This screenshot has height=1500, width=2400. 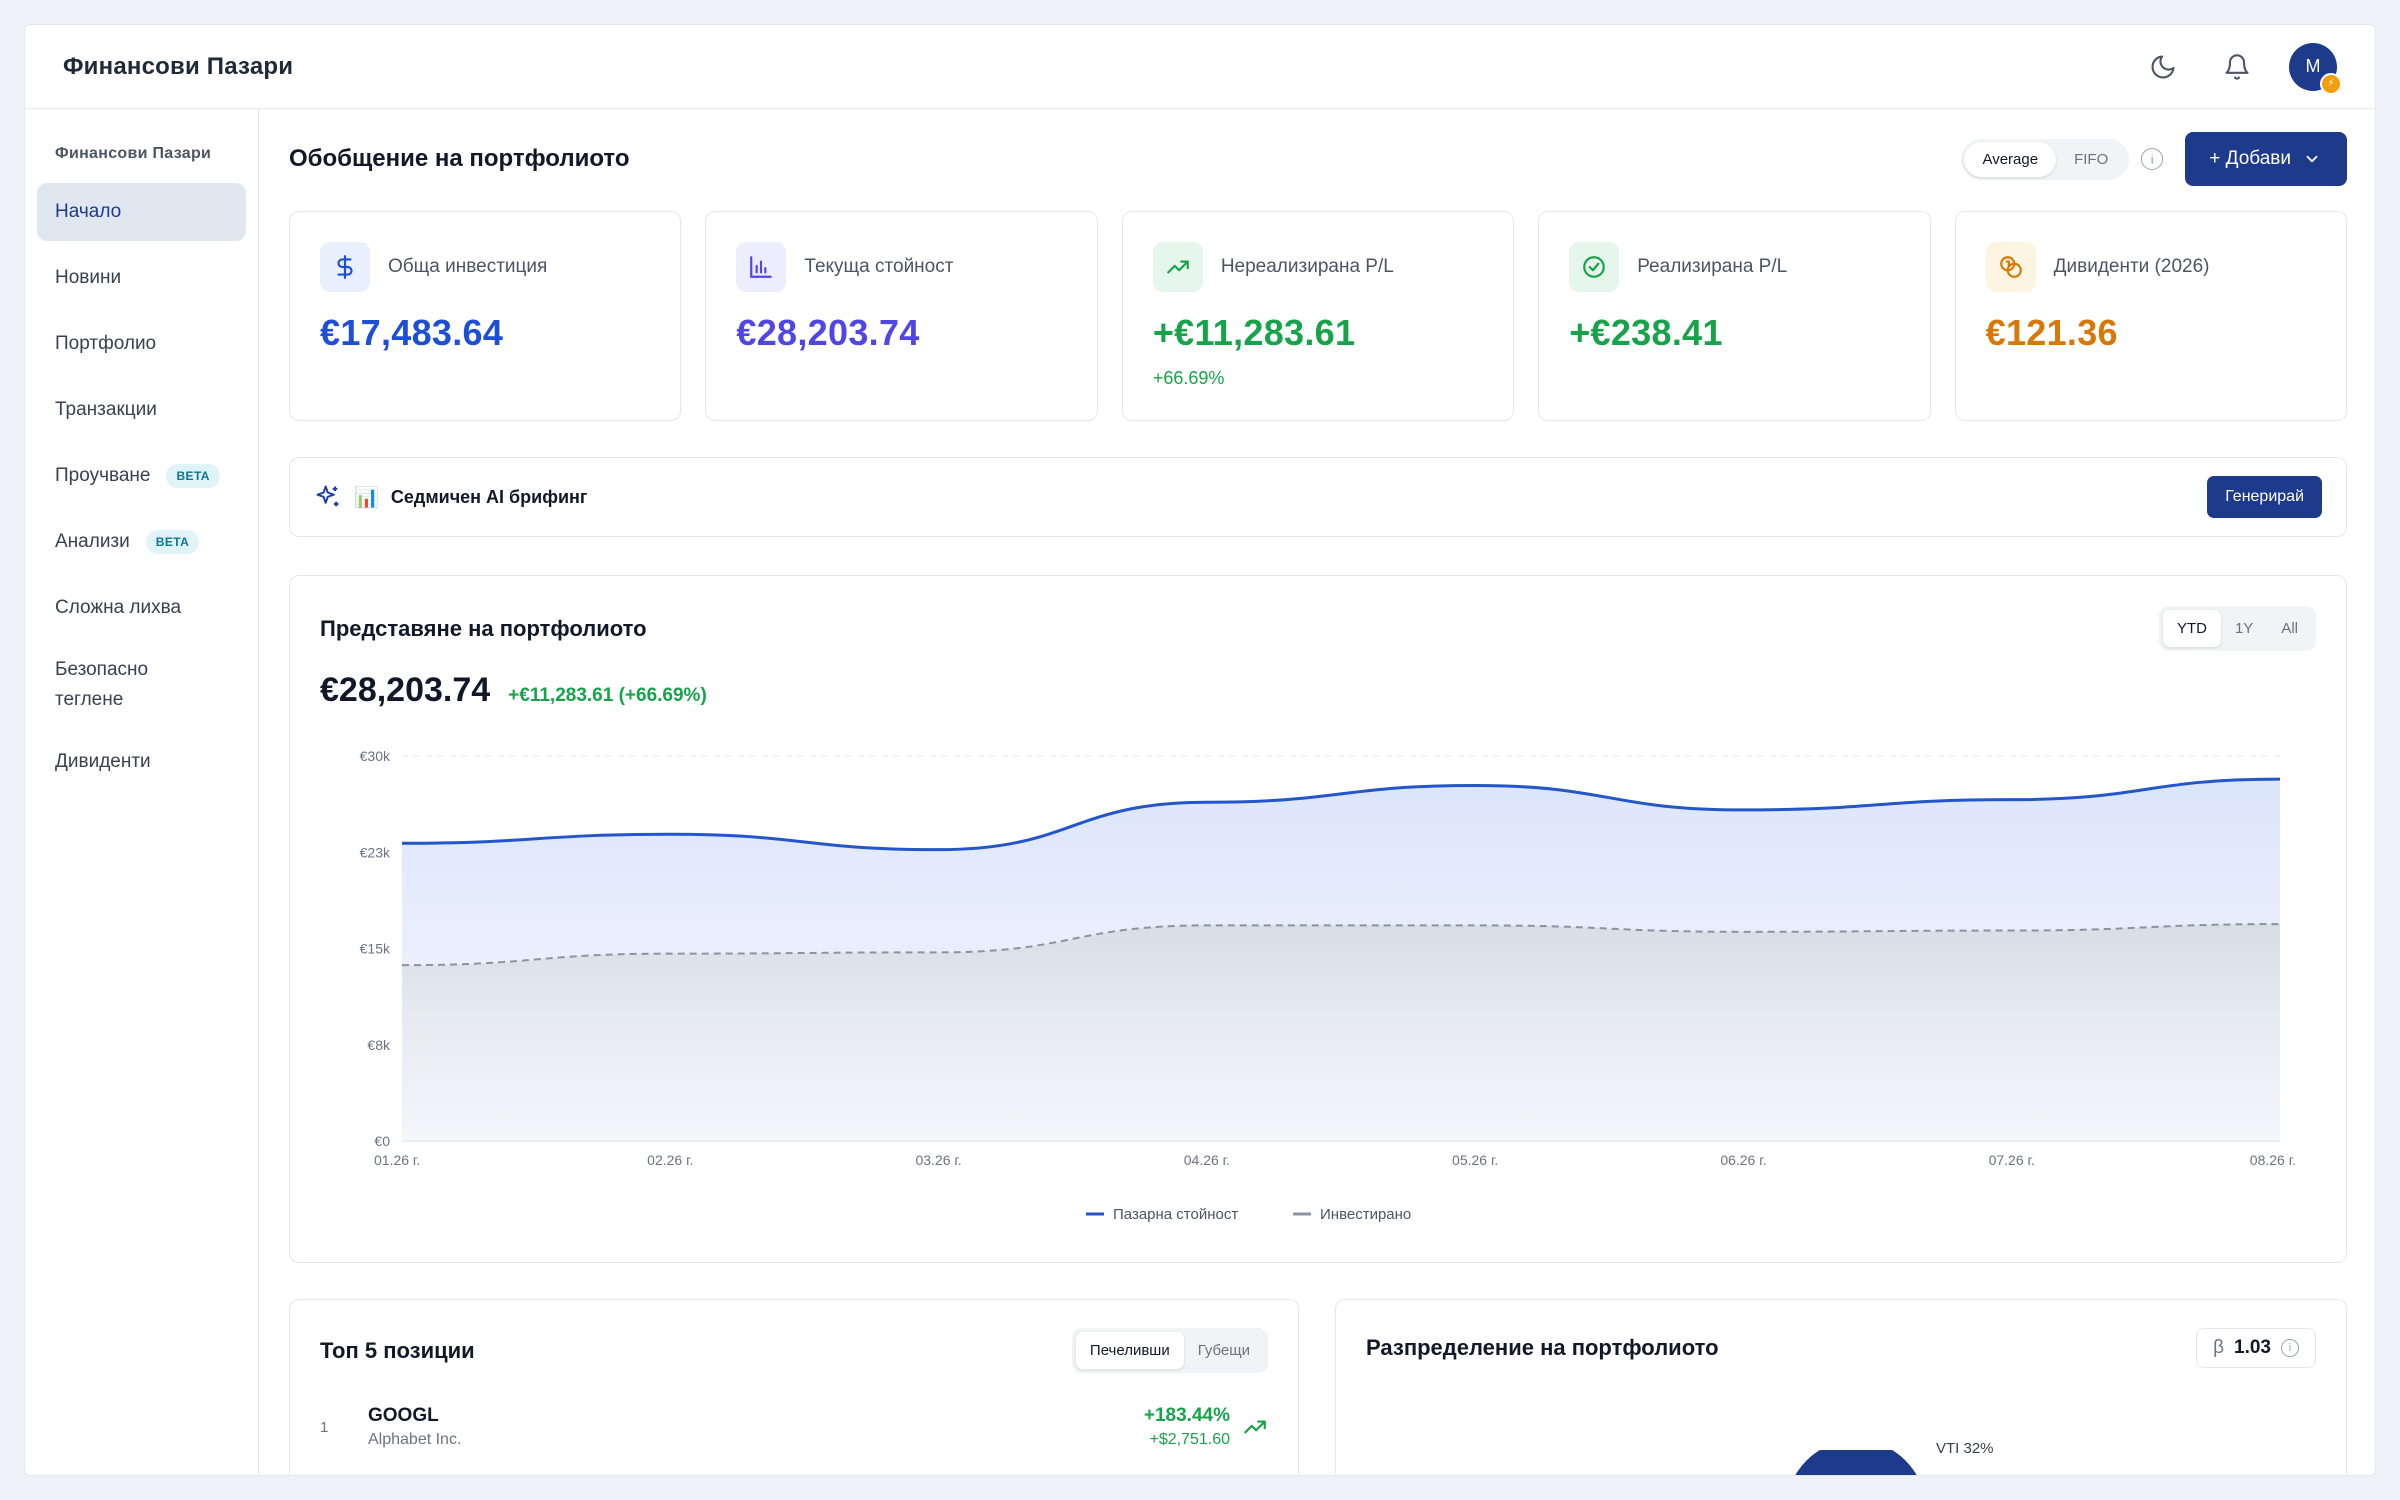 I want to click on pie-slice-vti, so click(x=1856, y=1462).